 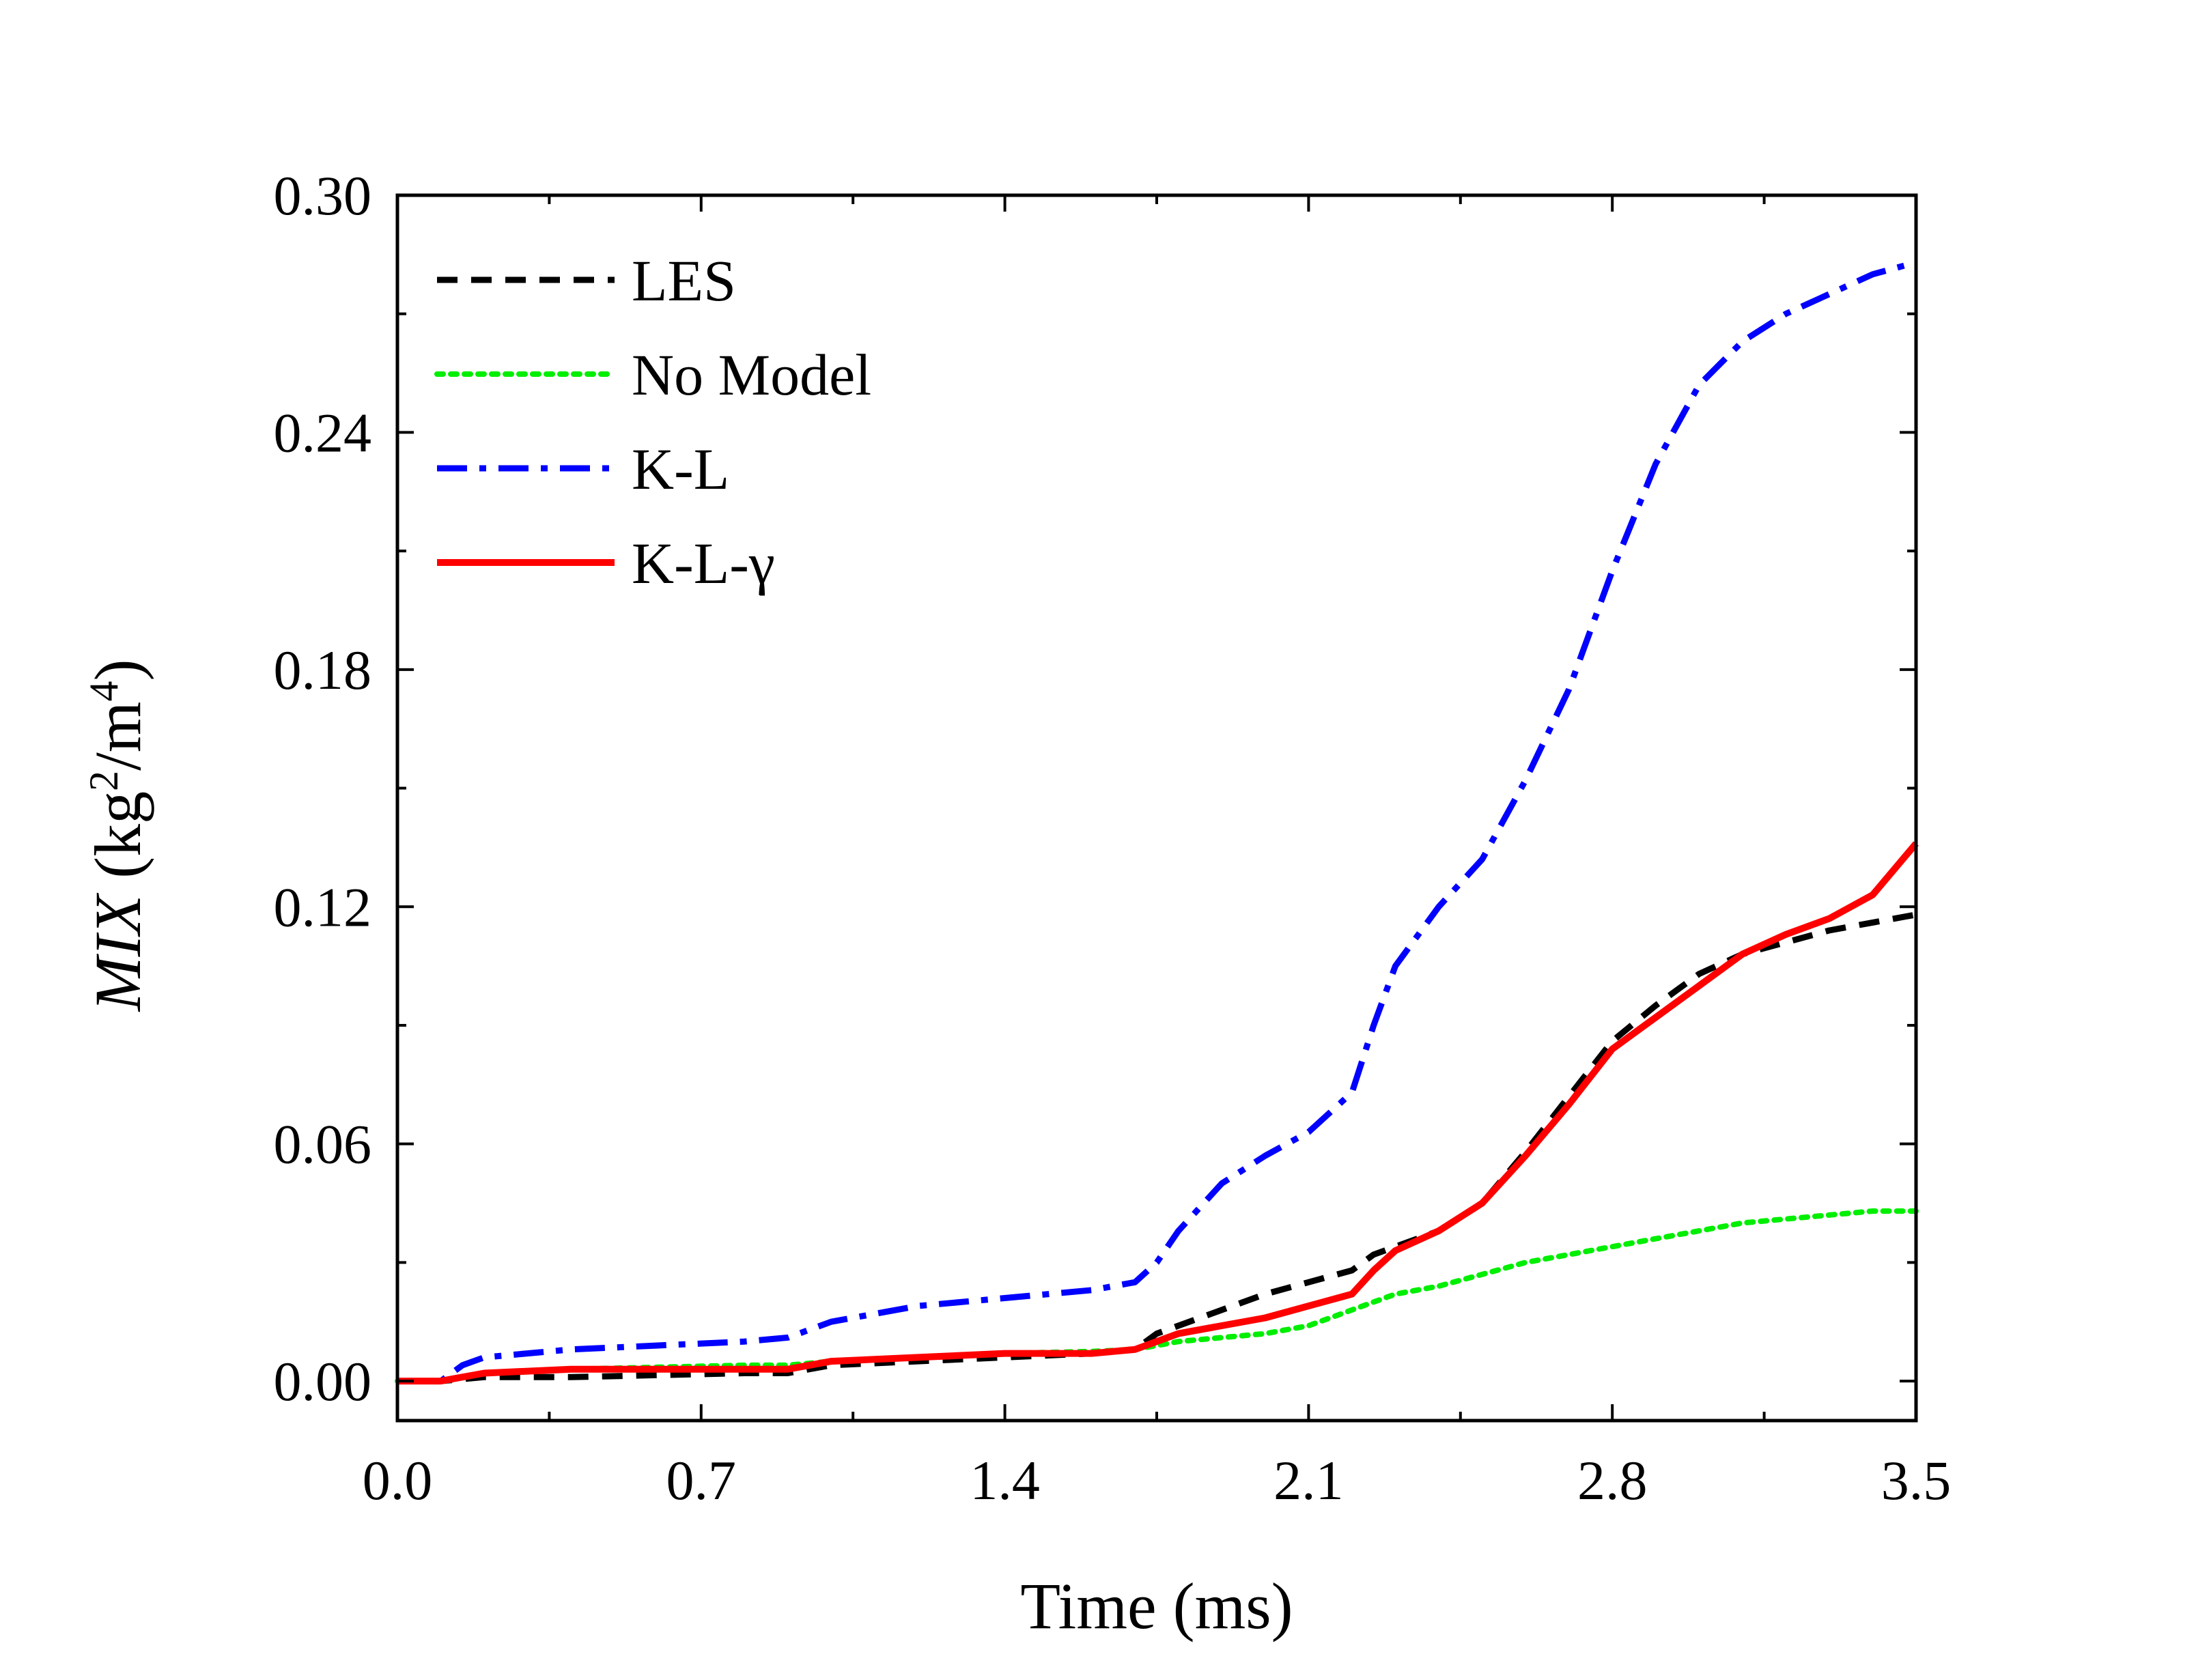 I want to click on series-line-no-model, so click(x=1157, y=1296).